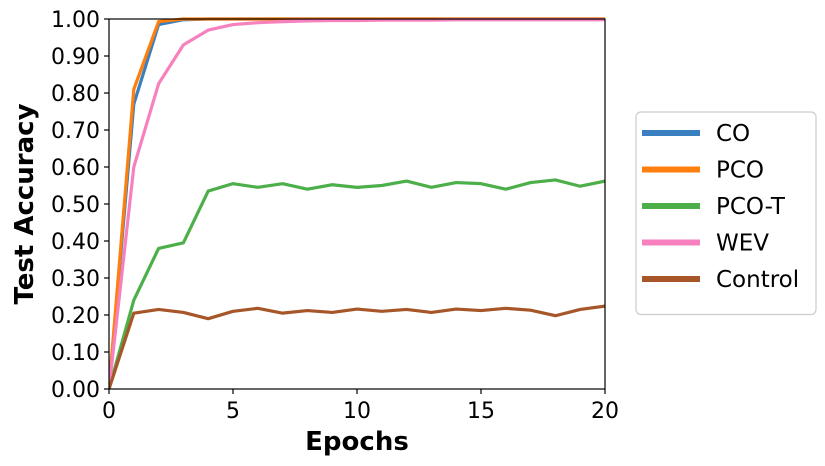 Image resolution: width=825 pixels, height=466 pixels. Describe the element at coordinates (75, 94) in the screenshot. I see `y-tick-label: 0.80` at that location.